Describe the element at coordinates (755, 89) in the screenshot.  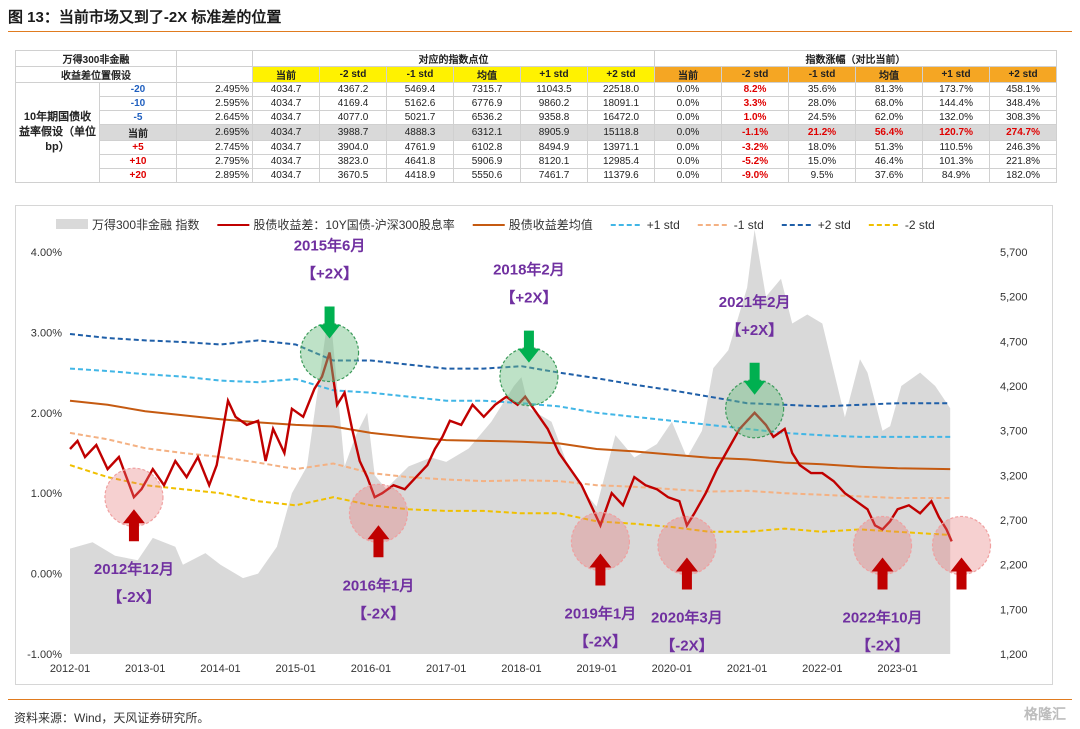
I see `index-change: 8.2%` at that location.